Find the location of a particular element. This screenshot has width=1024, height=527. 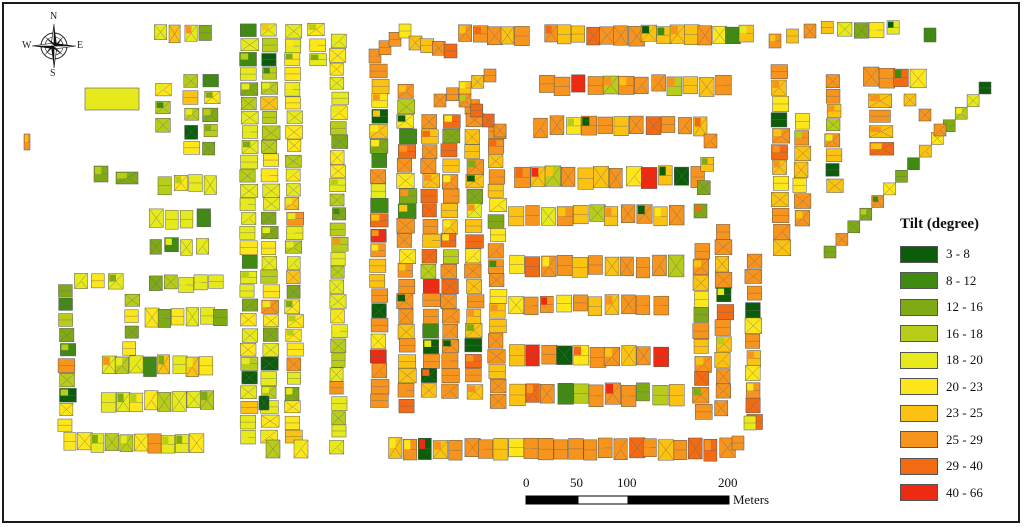

compass-rose-icon is located at coordinates (54, 46).